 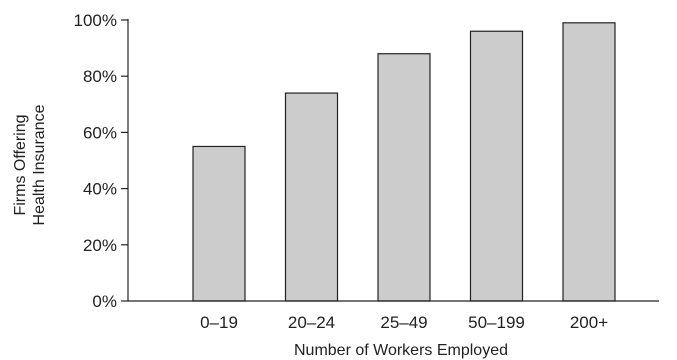 What do you see at coordinates (20, 164) in the screenshot?
I see `y-axis-title-line-1: Firms Offering` at bounding box center [20, 164].